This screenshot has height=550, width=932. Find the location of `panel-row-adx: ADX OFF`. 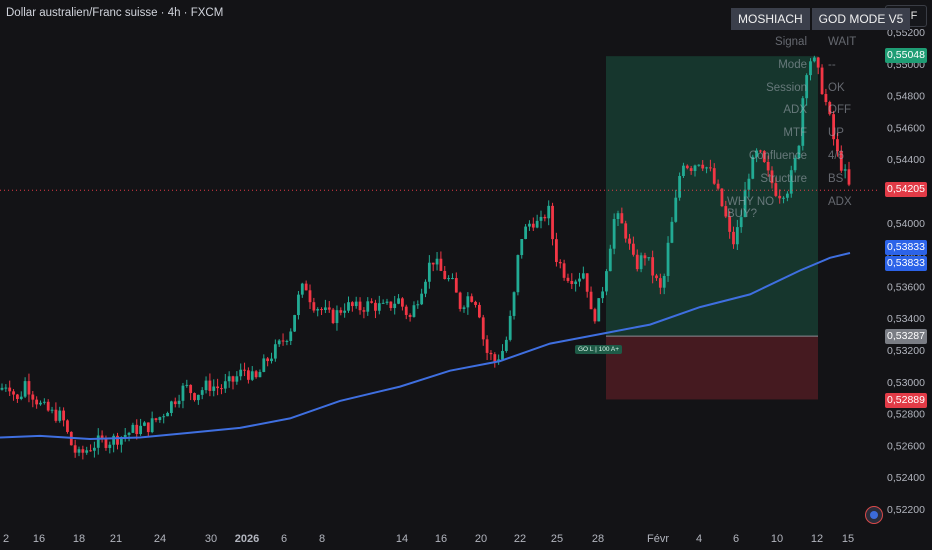

panel-row-adx: ADX OFF is located at coordinates (802, 114).